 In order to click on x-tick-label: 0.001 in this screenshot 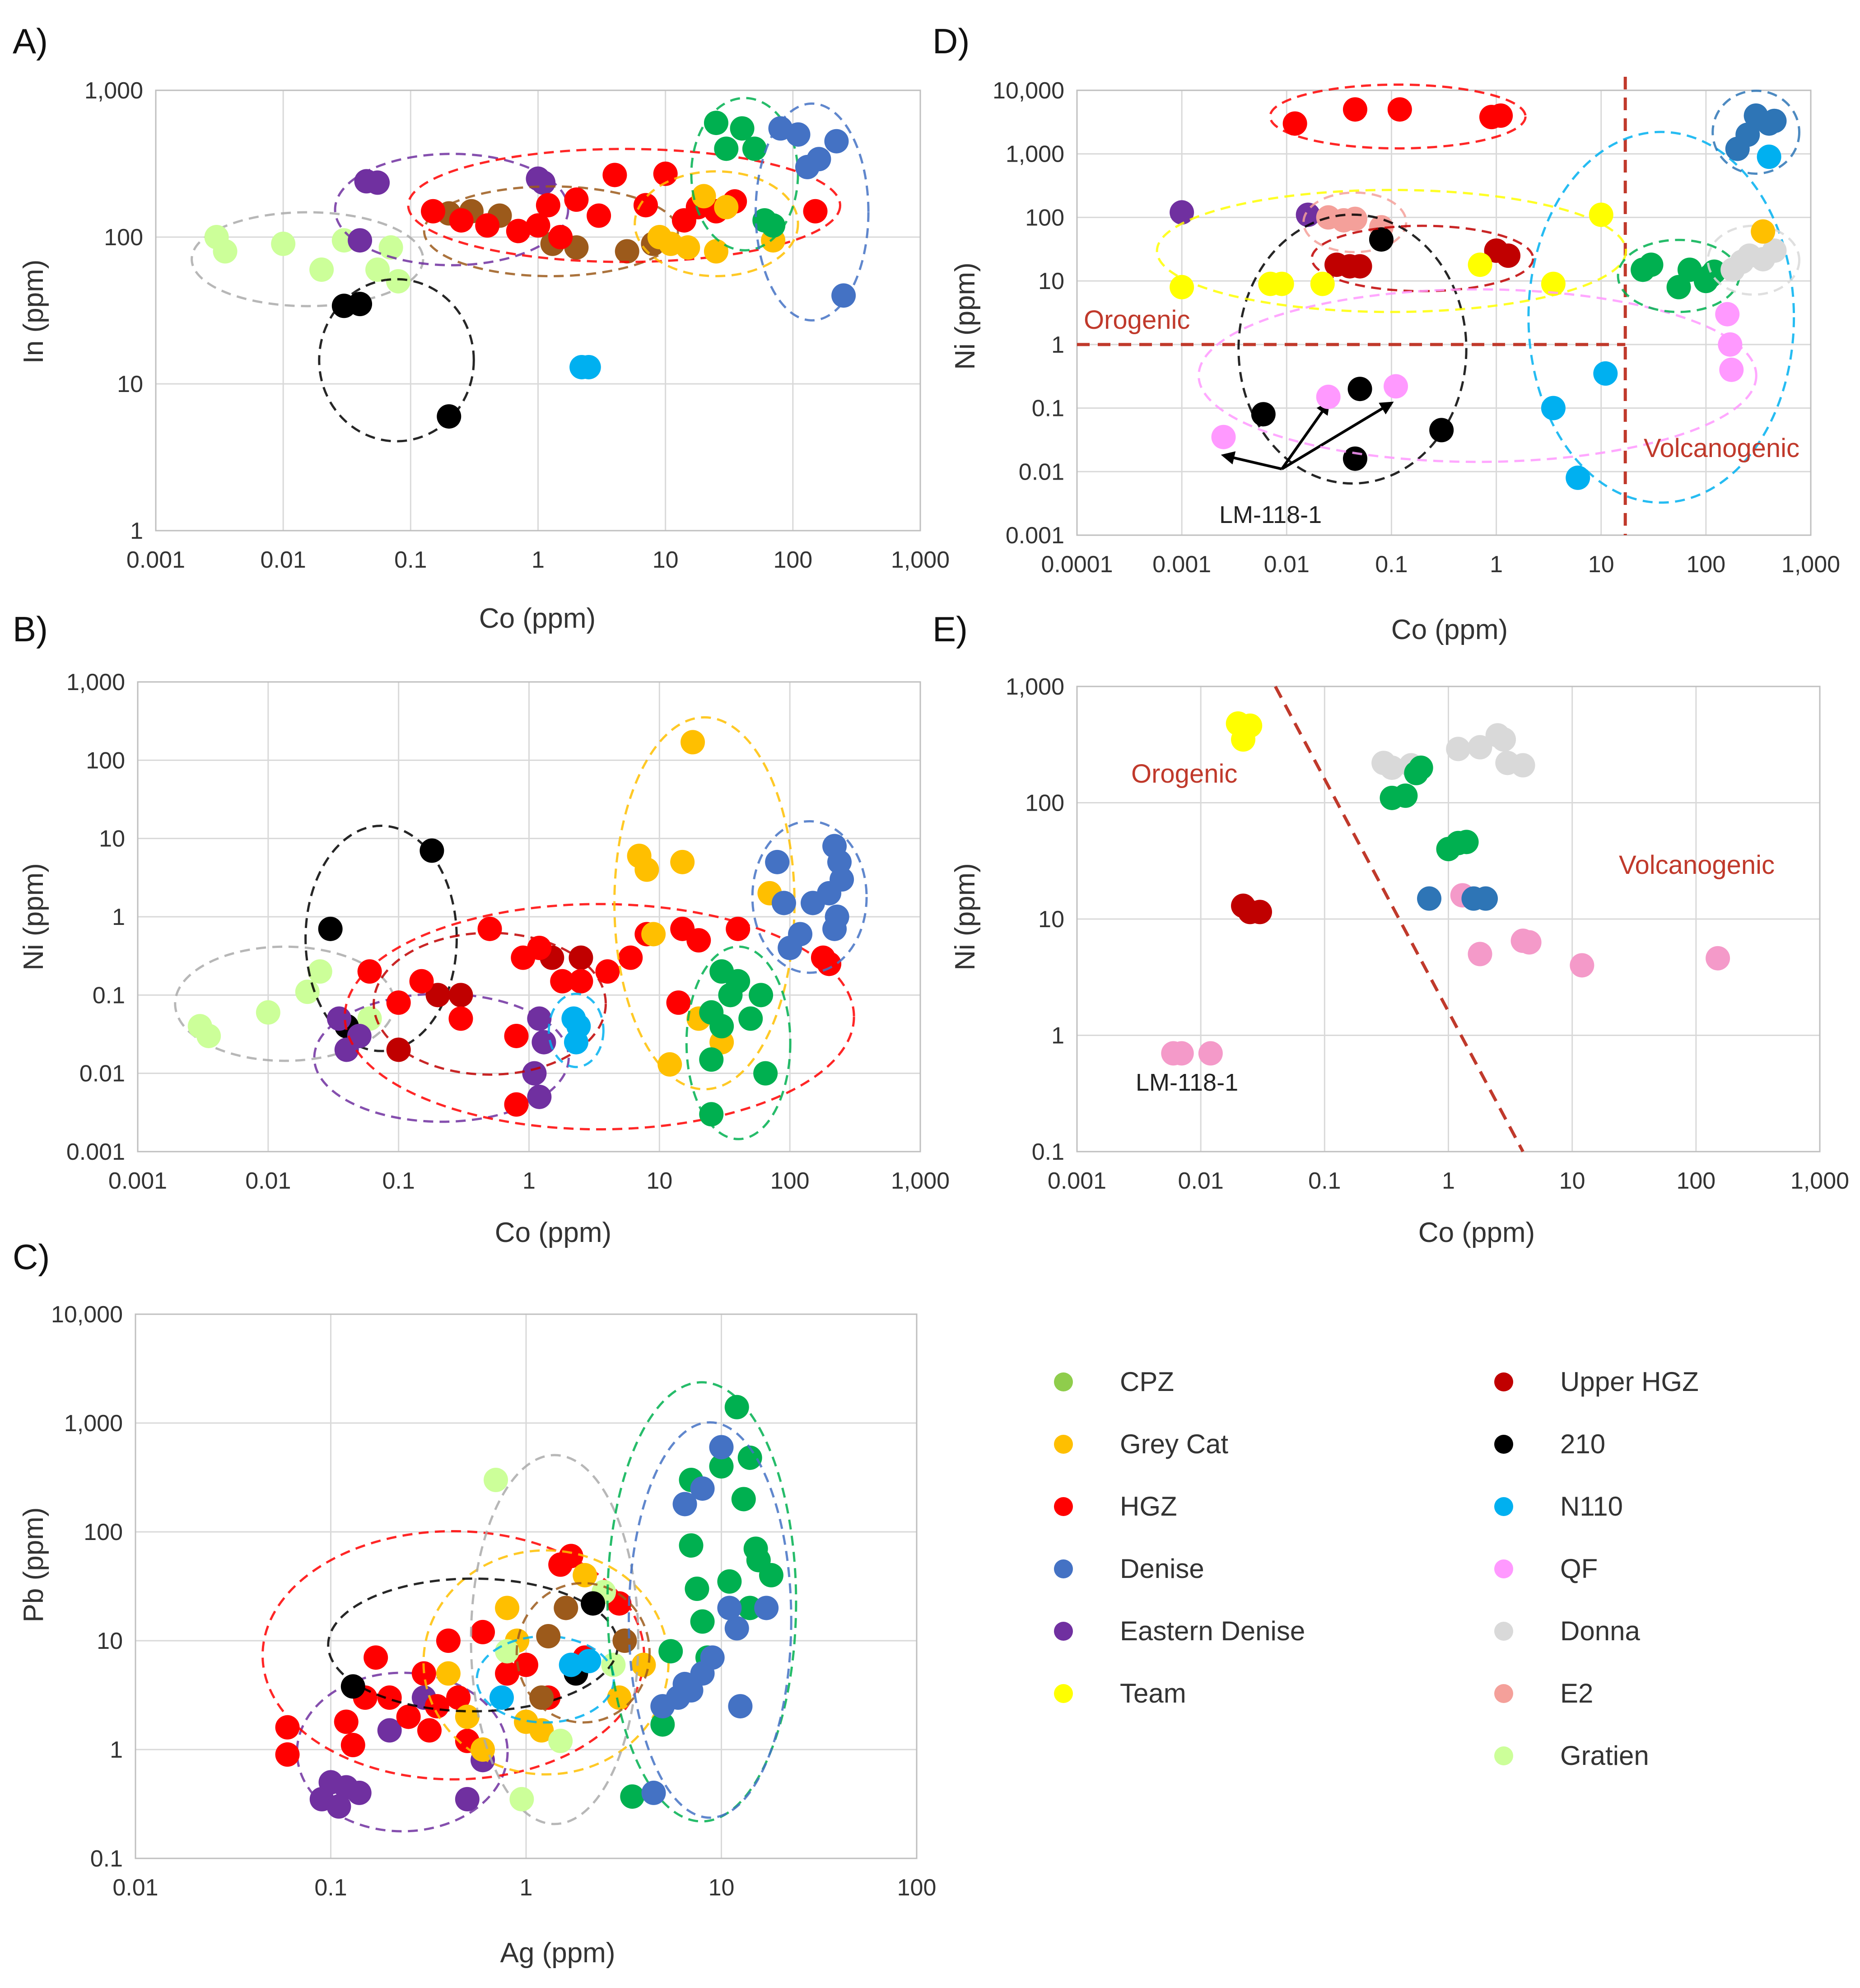, I will do `click(1077, 1181)`.